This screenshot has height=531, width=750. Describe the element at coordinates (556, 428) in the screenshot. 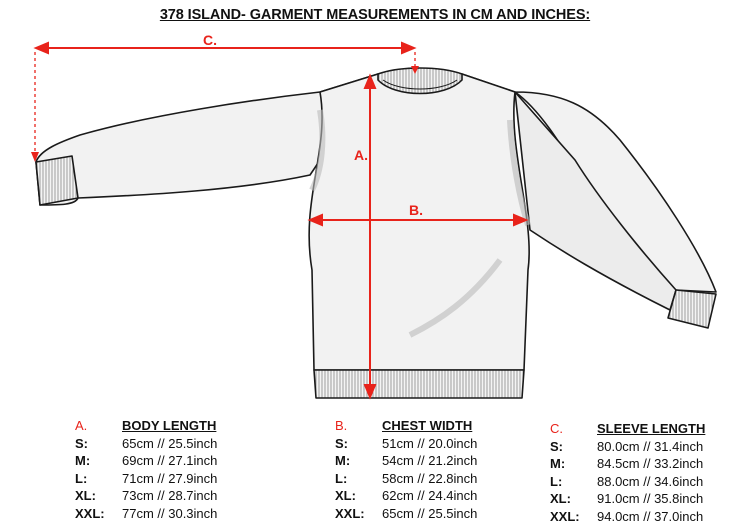

I see `table-letter: C.` at that location.